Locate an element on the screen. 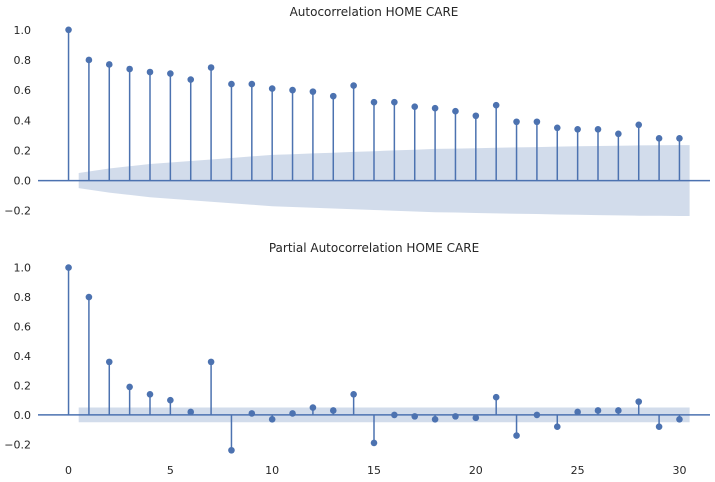 The width and height of the screenshot is (715, 482). pacf-y-tick-labels: 1.0 0.8 0.6 0.4 0.2 0.0 −0.2 is located at coordinates (17, 357).